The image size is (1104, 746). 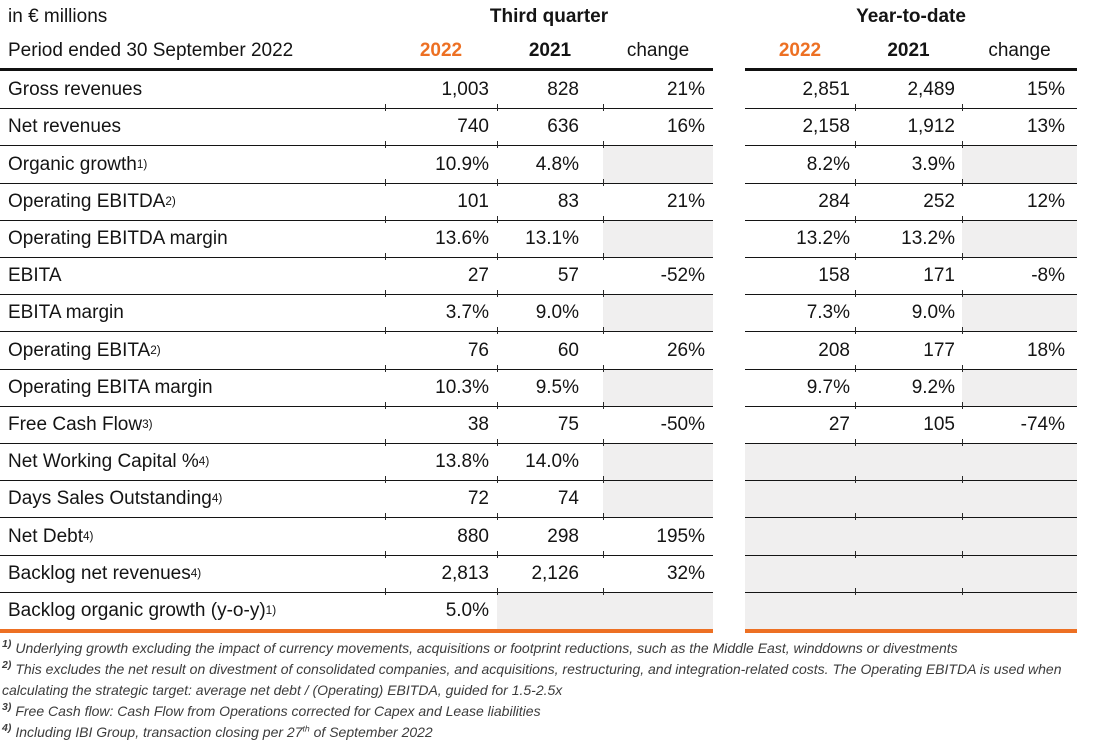 I want to click on row-label-text: Organic growth, so click(x=72, y=164).